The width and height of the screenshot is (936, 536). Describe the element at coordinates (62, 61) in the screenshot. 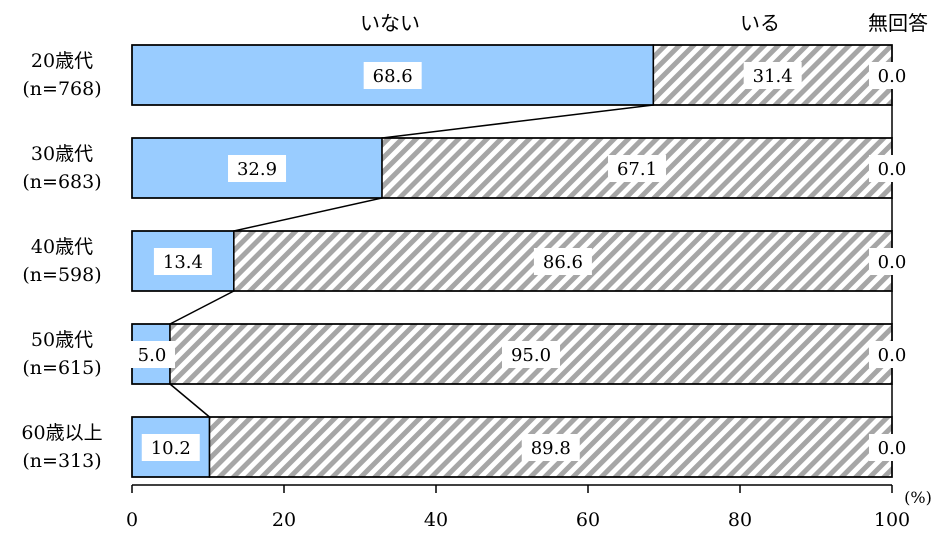

I see `category-label-1: 20歳代` at that location.